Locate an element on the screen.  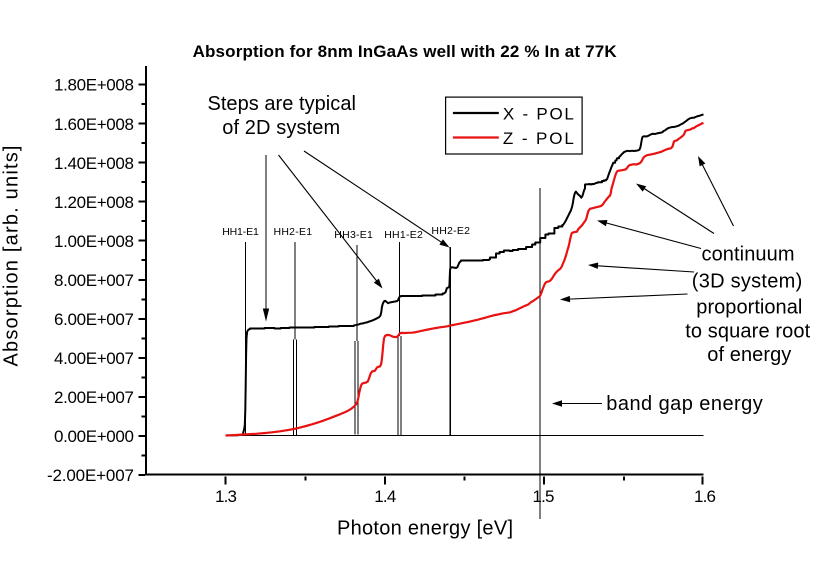
svg-text: (3D system) is located at coordinates (747, 282).